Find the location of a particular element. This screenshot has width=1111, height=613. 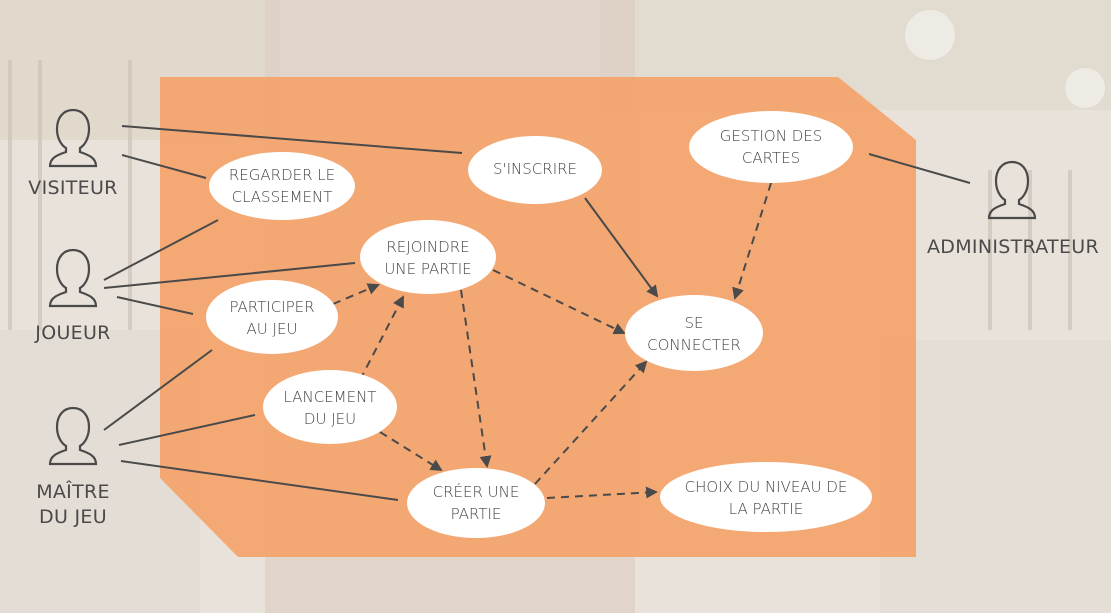

dash-rejoindre-connecter is located at coordinates (559, 302).